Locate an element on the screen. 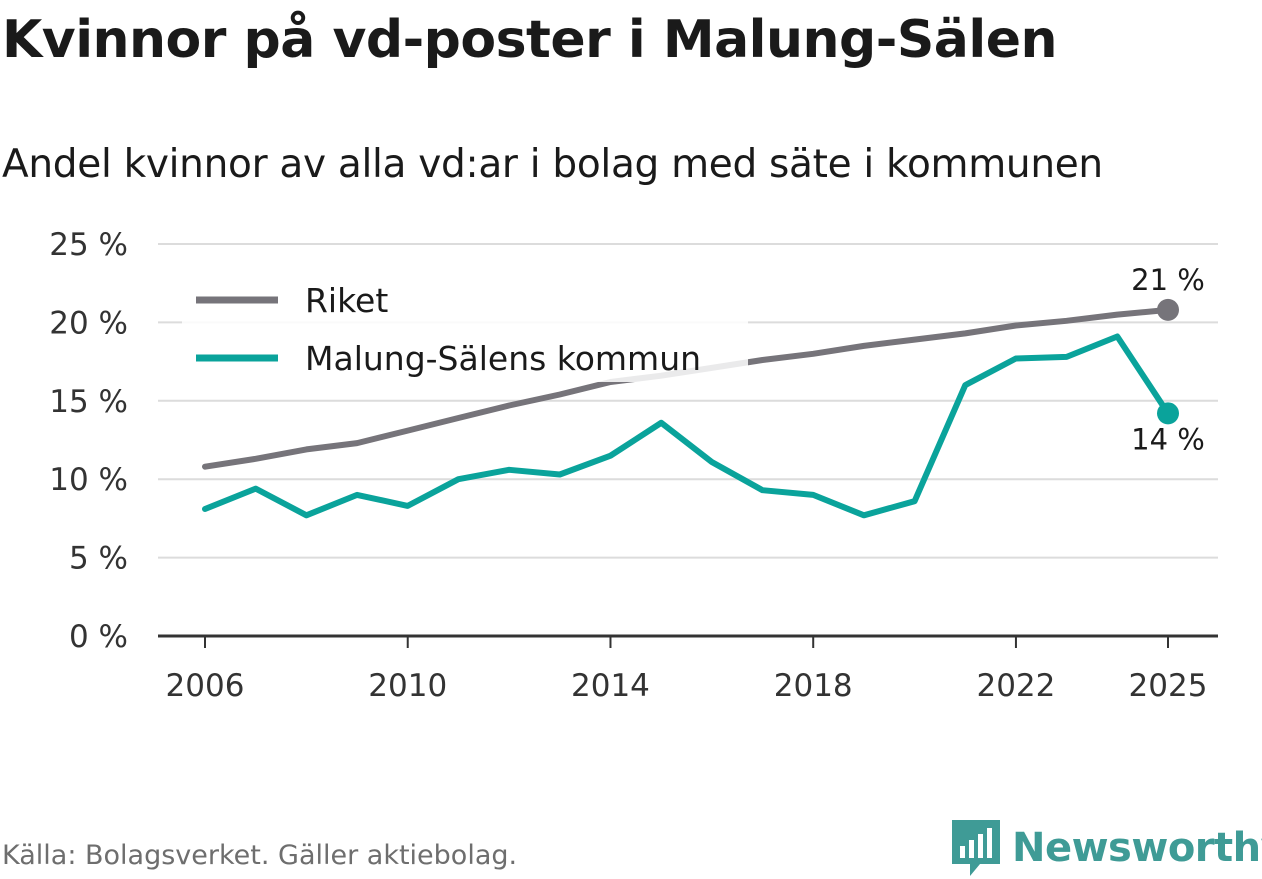  legend-background is located at coordinates (465, 326).